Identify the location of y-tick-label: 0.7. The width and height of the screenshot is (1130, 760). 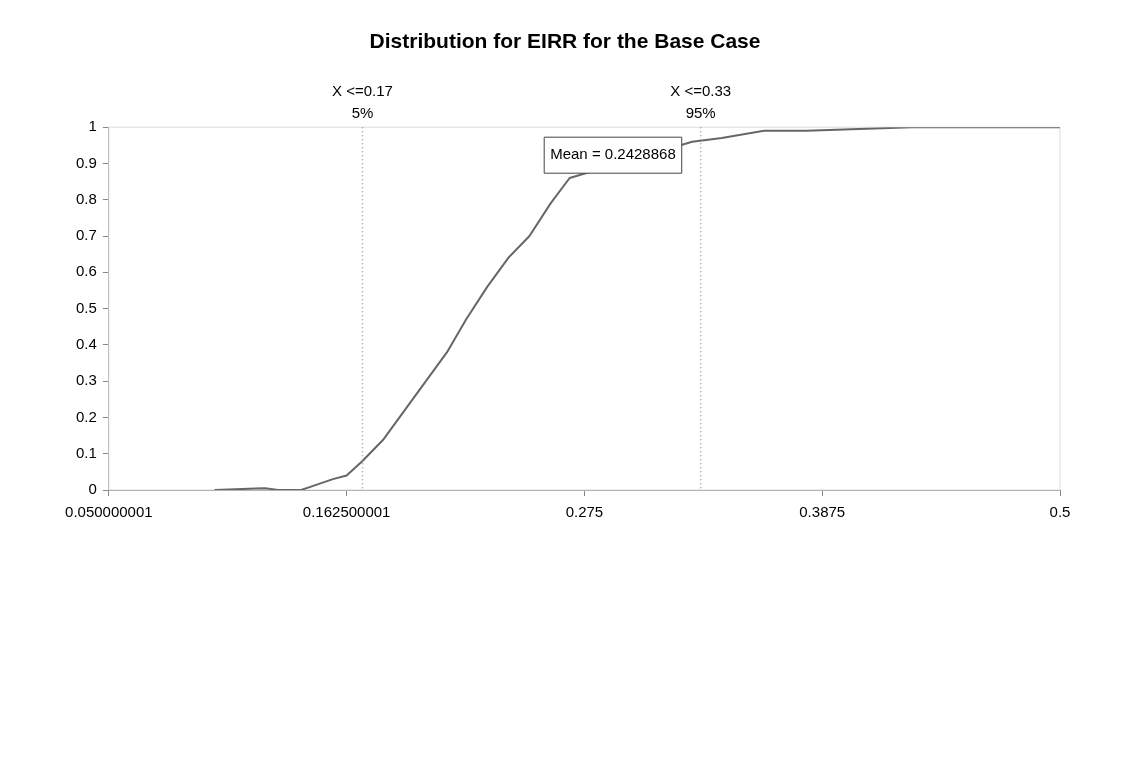
(86, 235).